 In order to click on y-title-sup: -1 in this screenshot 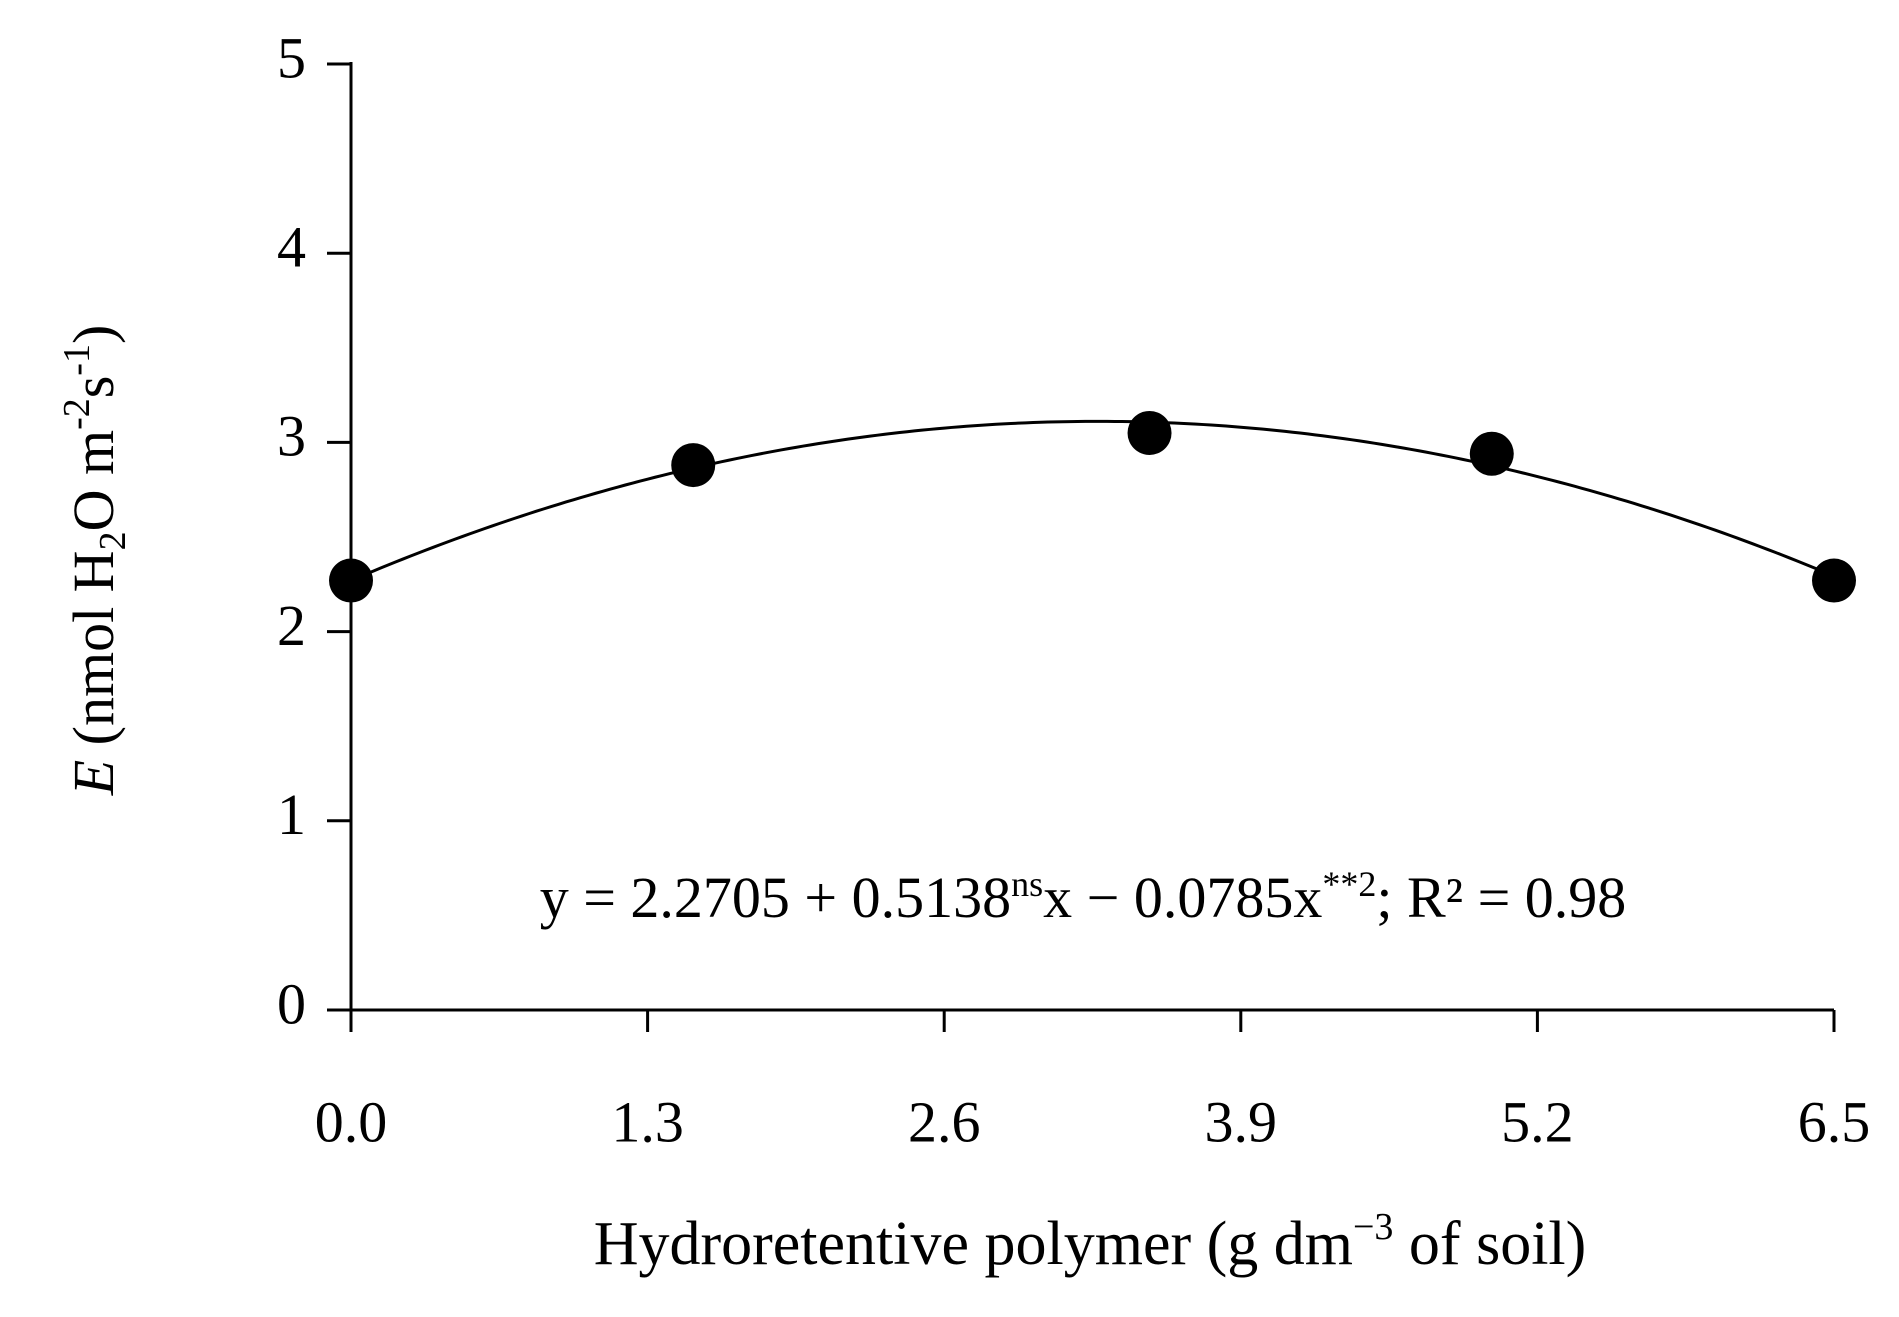, I will do `click(77, 360)`.